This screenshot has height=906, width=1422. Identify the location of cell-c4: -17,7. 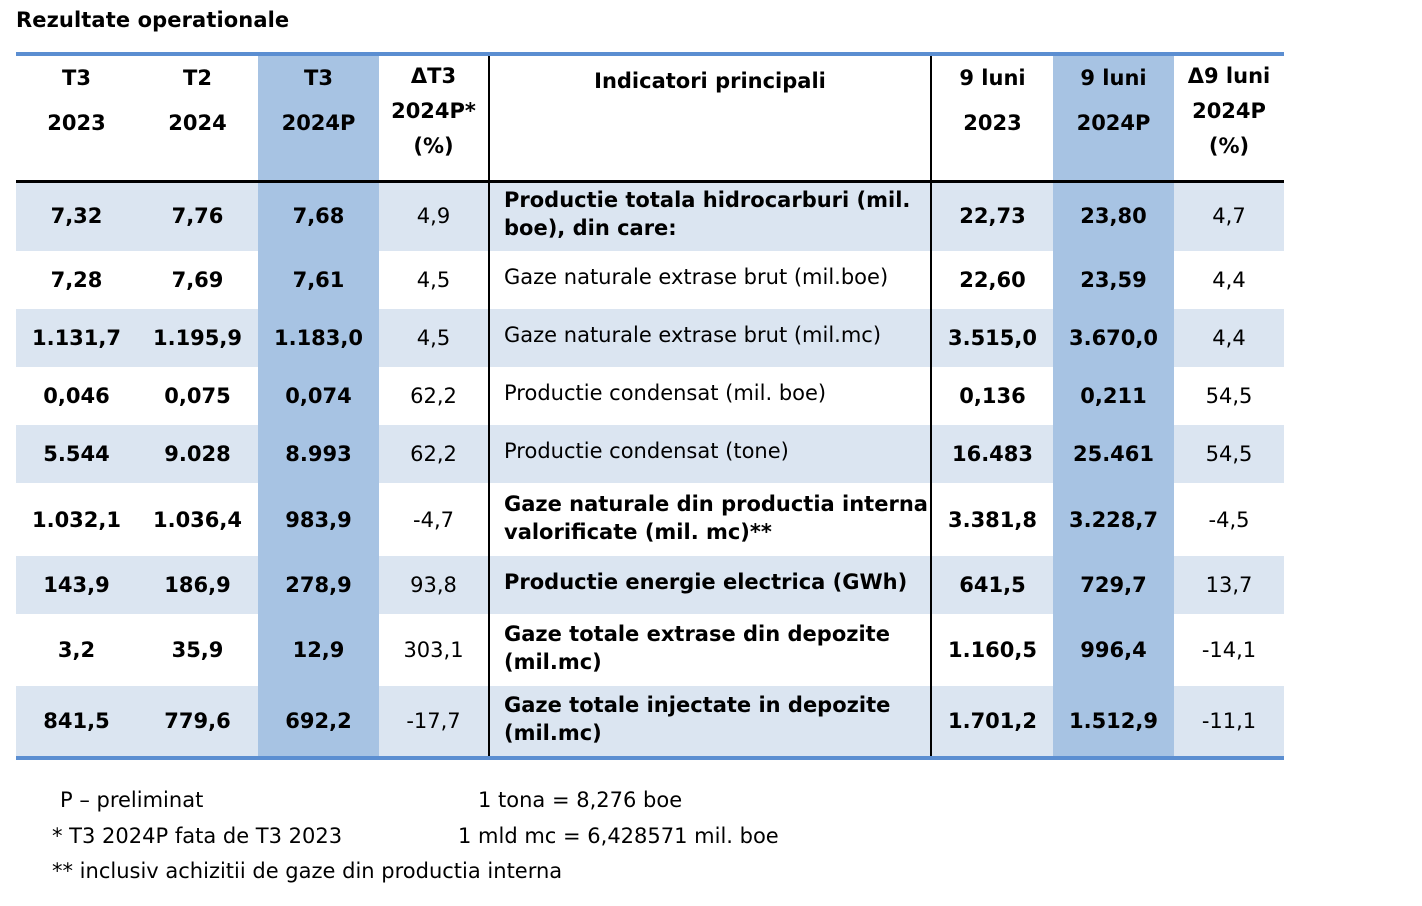
(433, 721).